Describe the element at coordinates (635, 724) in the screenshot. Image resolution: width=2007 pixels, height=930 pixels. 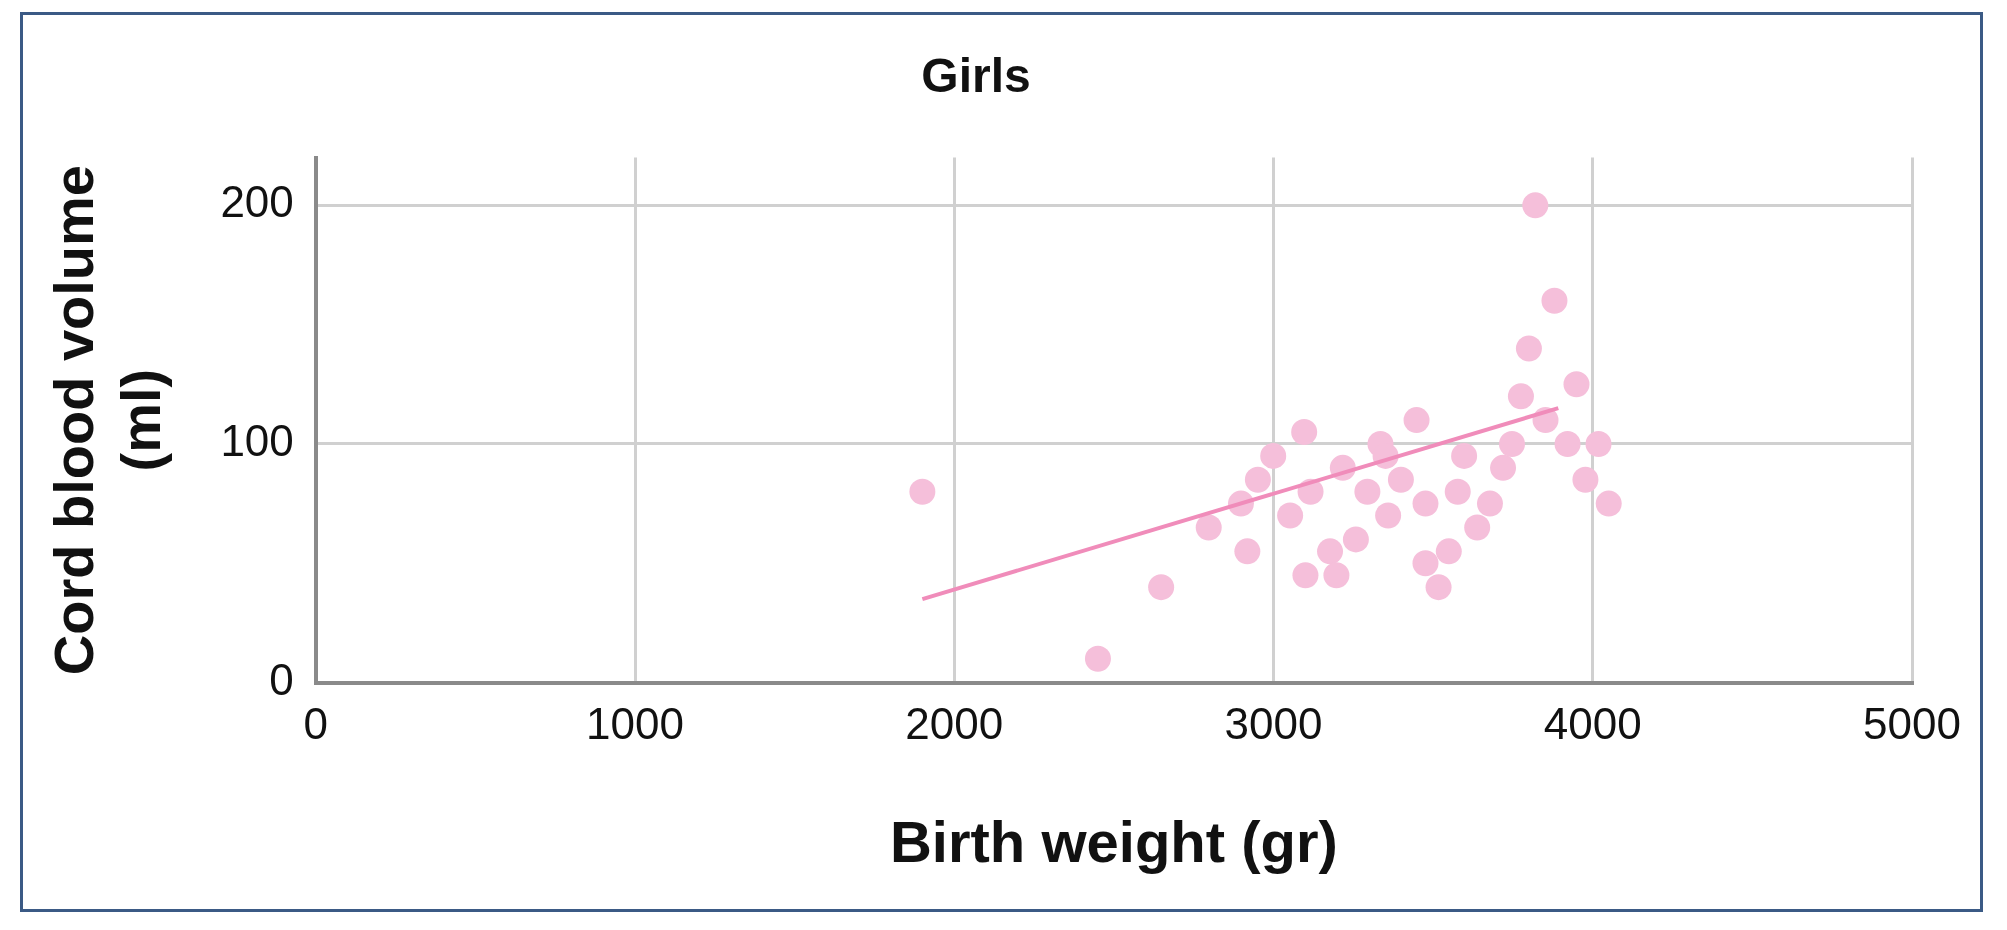
I see `x-tick-label: 1000` at that location.